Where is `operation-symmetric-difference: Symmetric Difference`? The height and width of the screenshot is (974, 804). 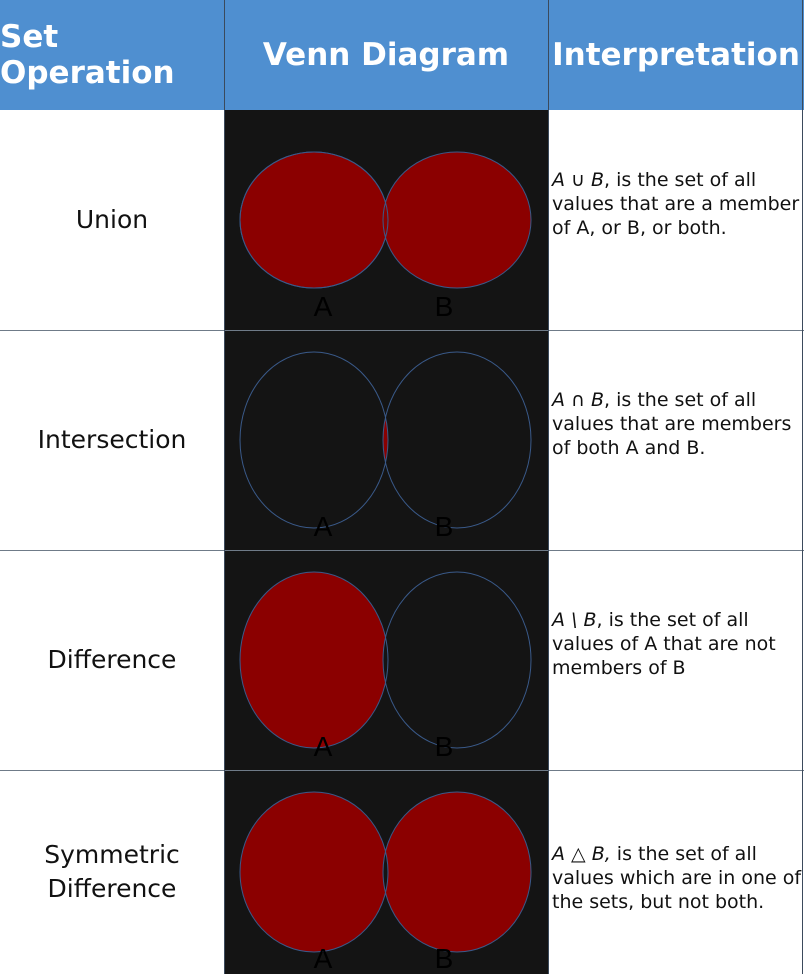
operation-symmetric-difference: Symmetric Difference is located at coordinates (112, 872).